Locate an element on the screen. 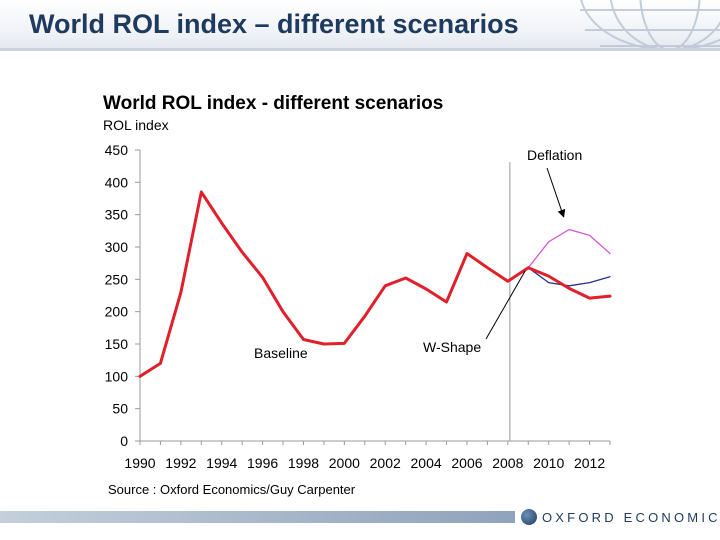 This screenshot has width=720, height=540. y-tick-label: 450 is located at coordinates (117, 150).